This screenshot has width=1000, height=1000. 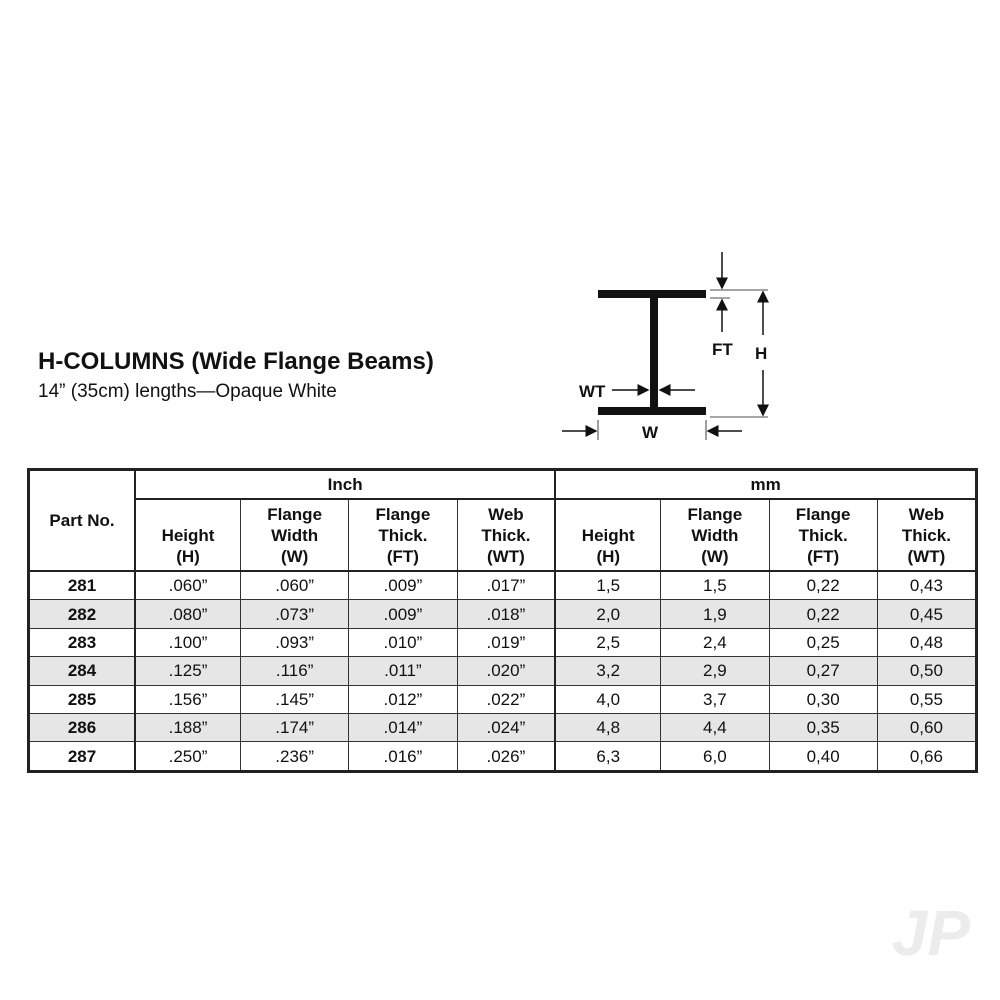 I want to click on group-header-inch: Inch, so click(x=345, y=484).